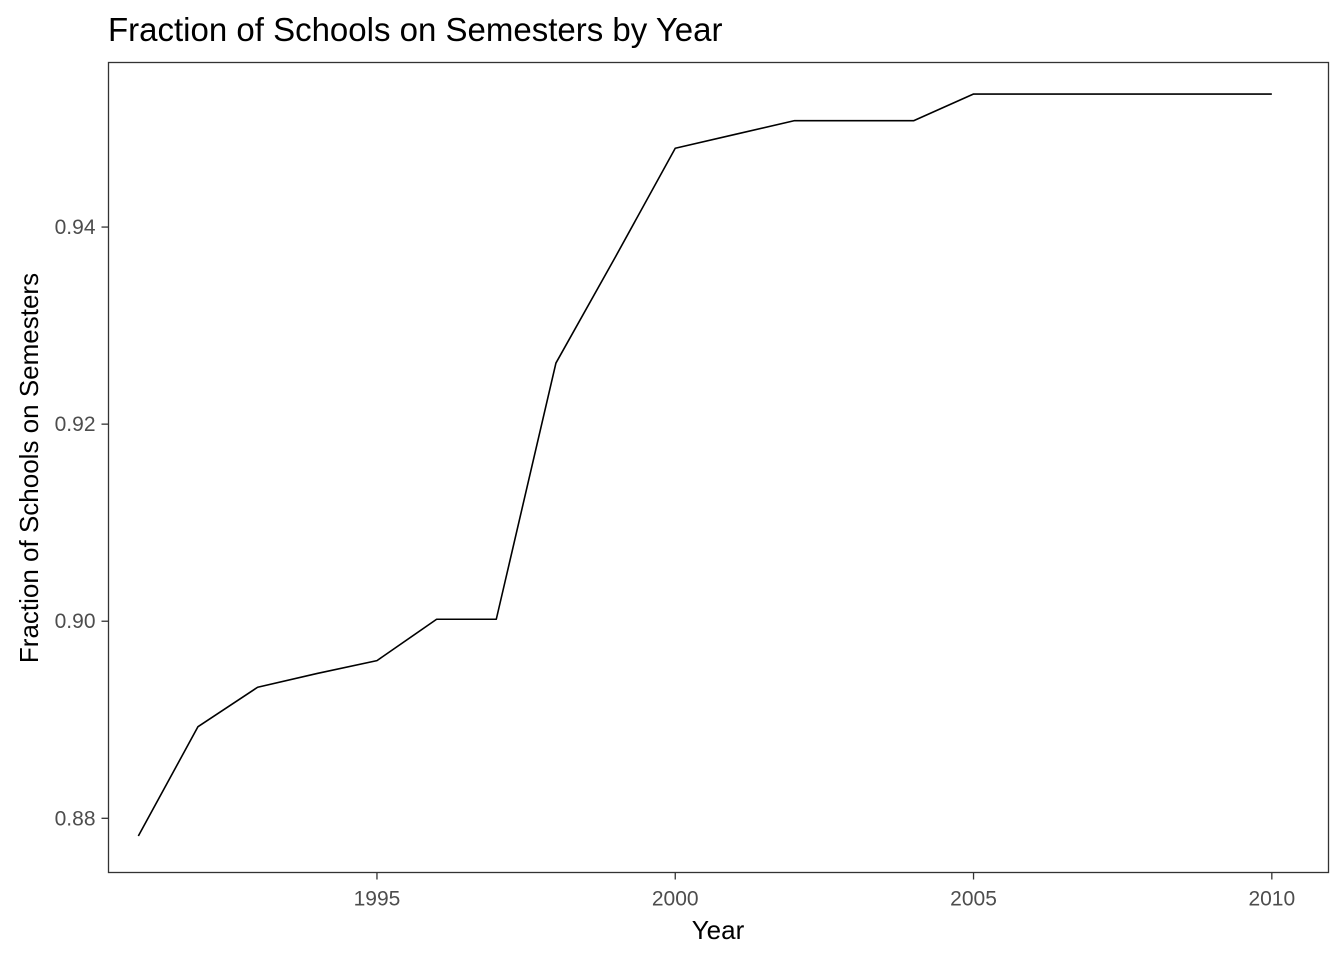 The height and width of the screenshot is (960, 1344). Describe the element at coordinates (75, 621) in the screenshot. I see `y-tick-label: 0.90` at that location.